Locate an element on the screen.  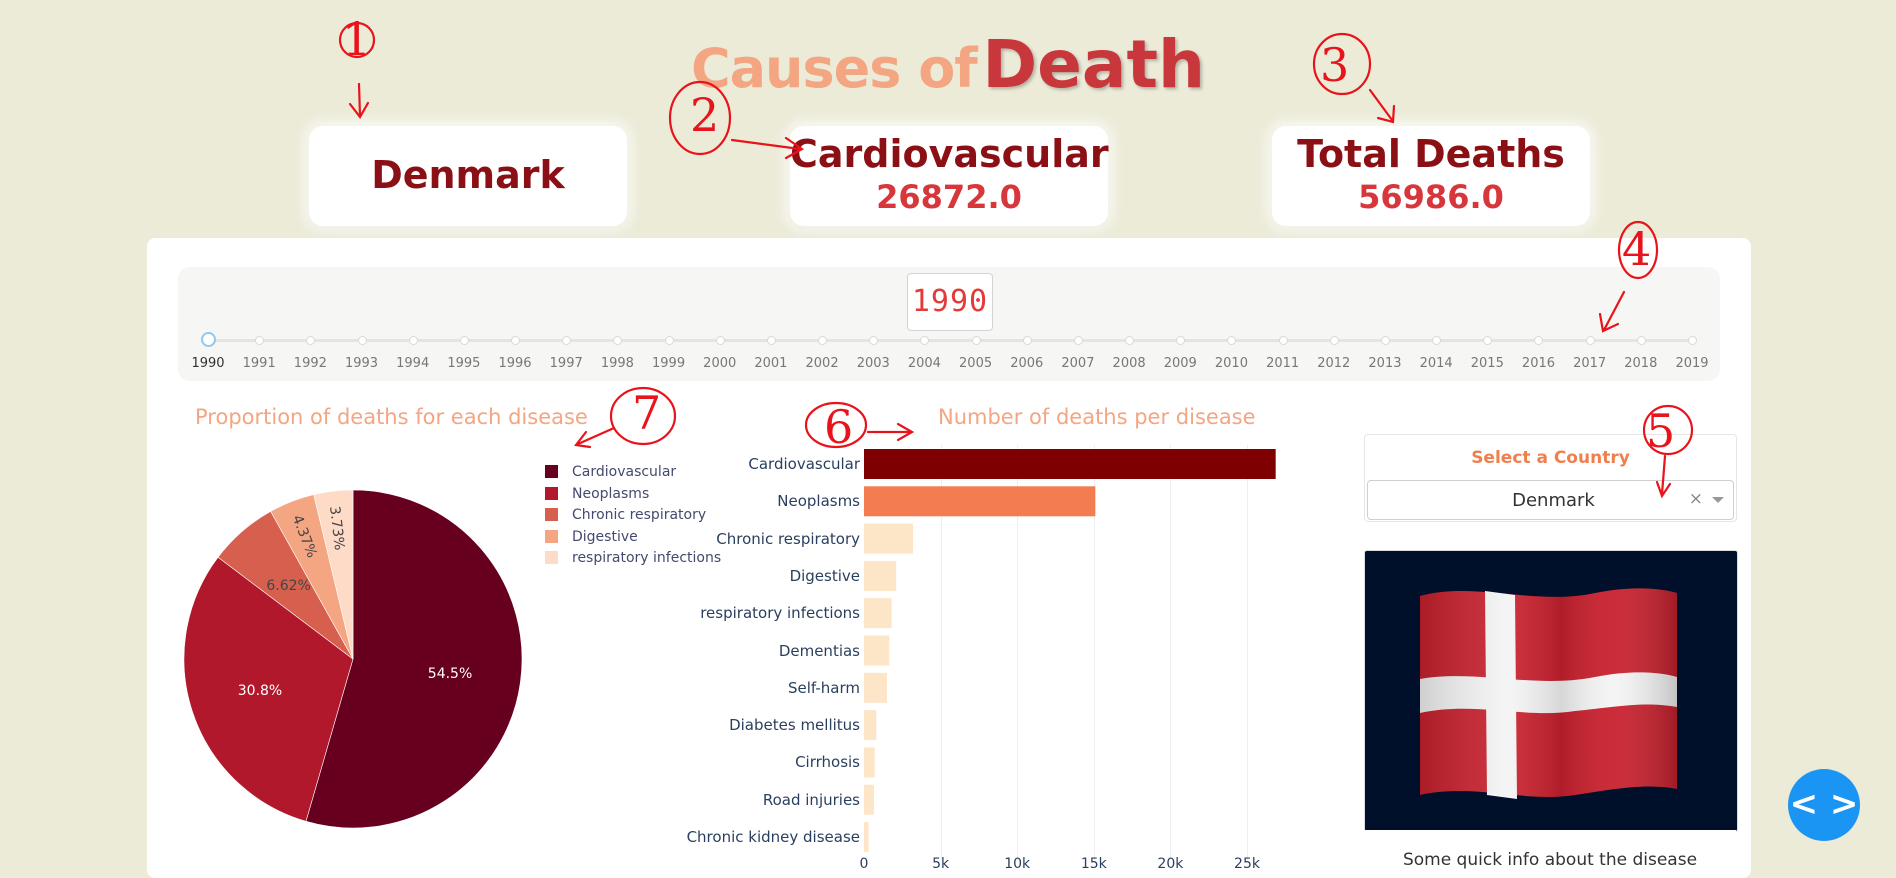
year-slider-label: 2015 is located at coordinates (1487, 363).